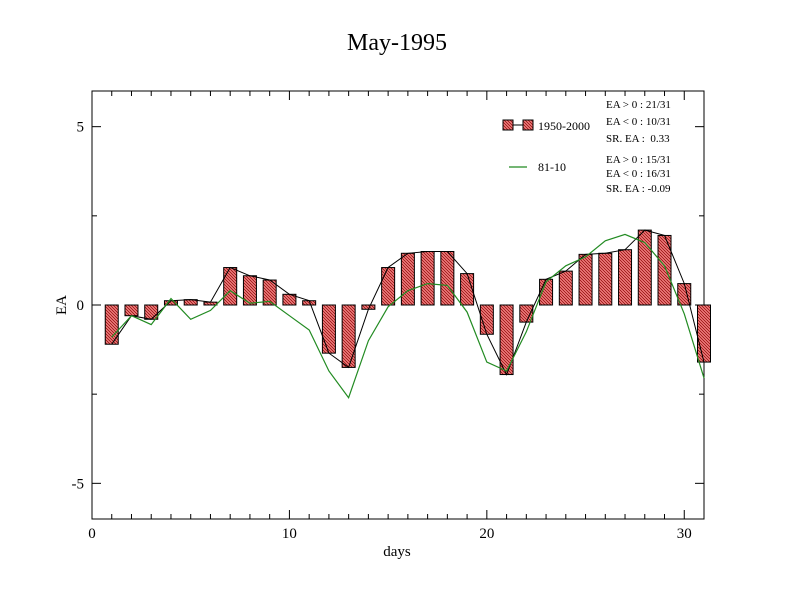 This screenshot has width=792, height=612. Describe the element at coordinates (638, 139) in the screenshot. I see `stats-1950-sr: SR. EA : 0.33` at that location.